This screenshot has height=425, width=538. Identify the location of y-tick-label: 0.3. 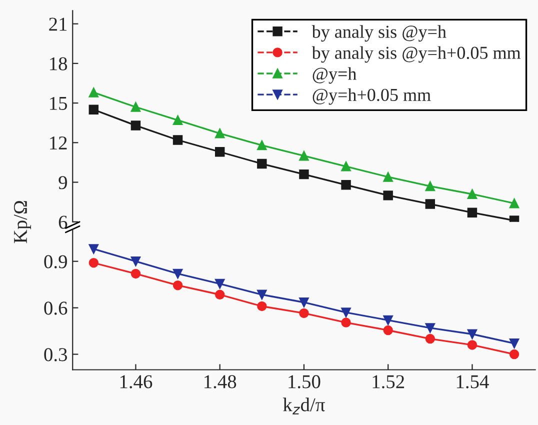
(56, 355).